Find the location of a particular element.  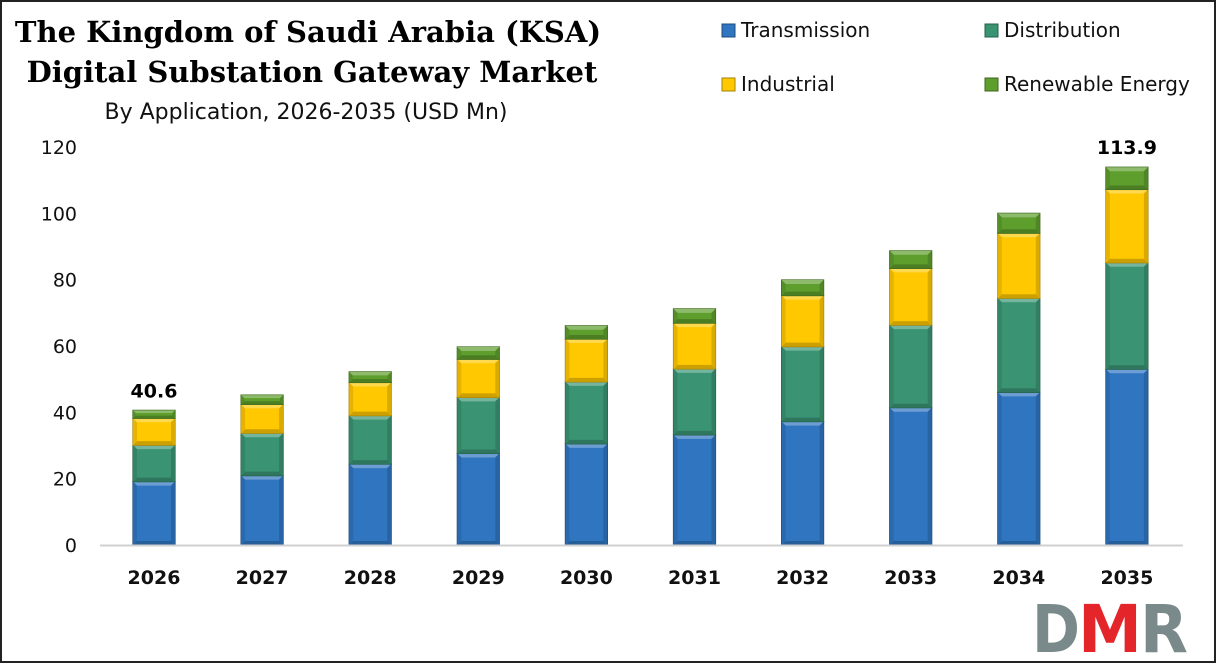

legend-label: Distribution is located at coordinates (1062, 30).